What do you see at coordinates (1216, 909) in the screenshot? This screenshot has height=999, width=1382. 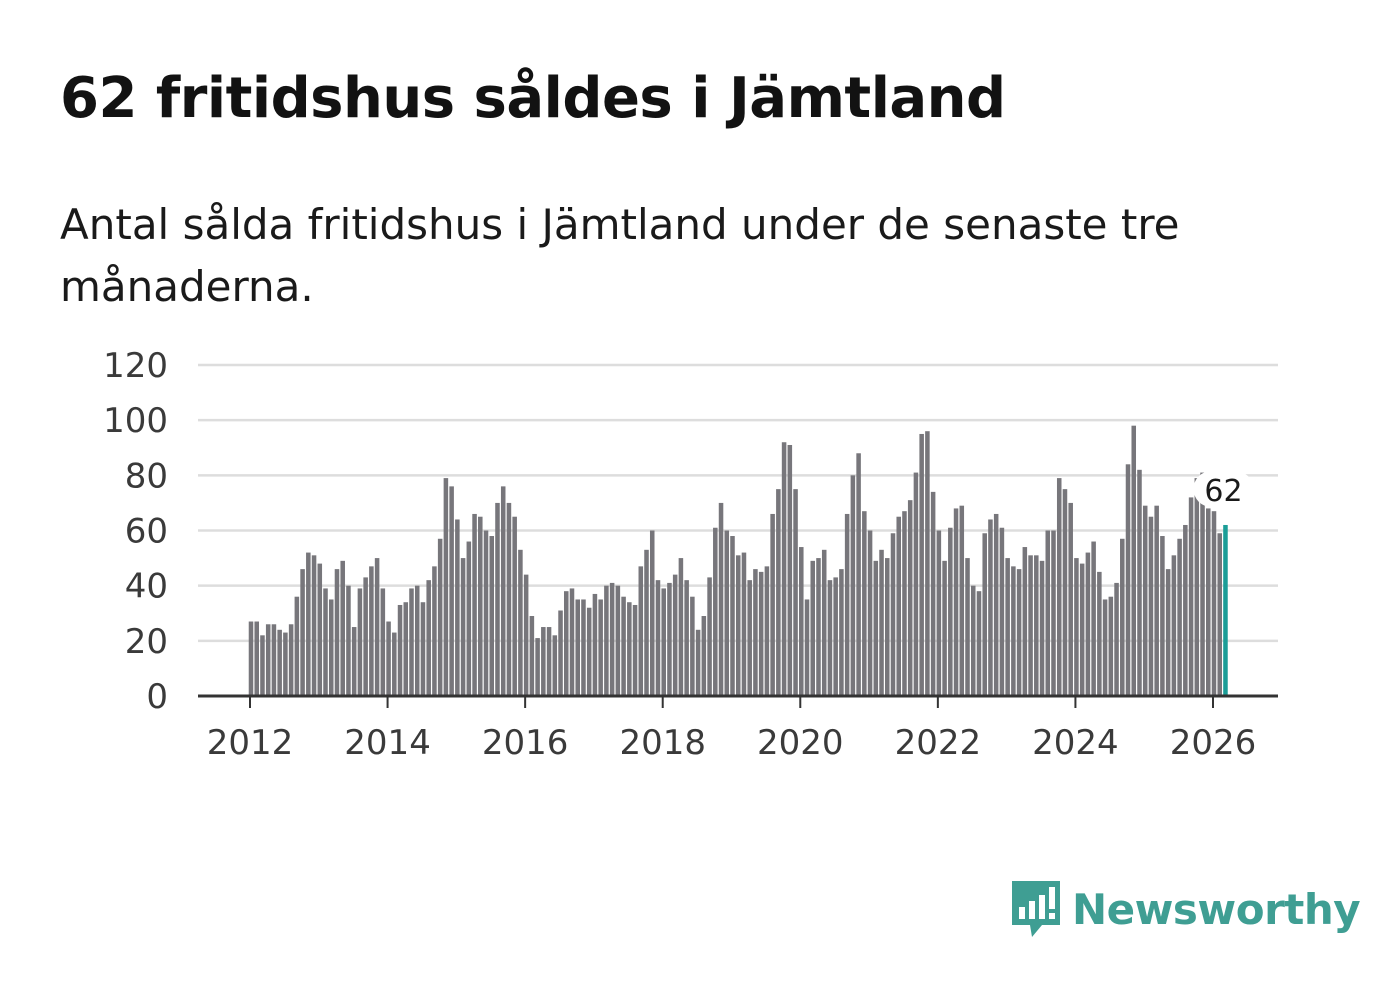 I see `brand-name: Newsworthy` at bounding box center [1216, 909].